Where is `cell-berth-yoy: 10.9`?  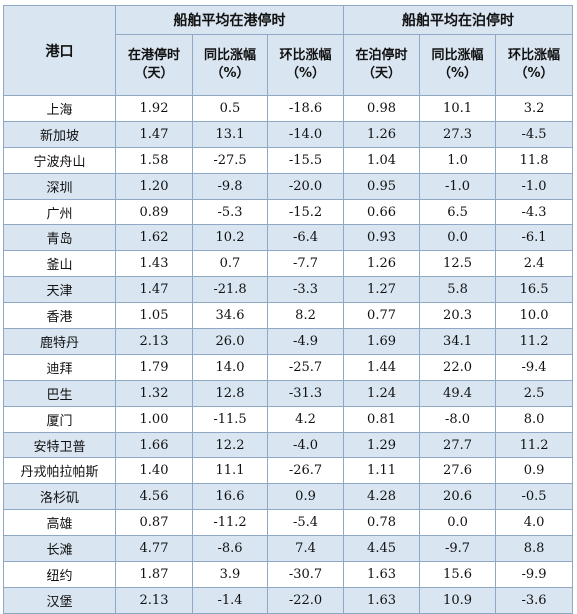 cell-berth-yoy: 10.9 is located at coordinates (458, 600).